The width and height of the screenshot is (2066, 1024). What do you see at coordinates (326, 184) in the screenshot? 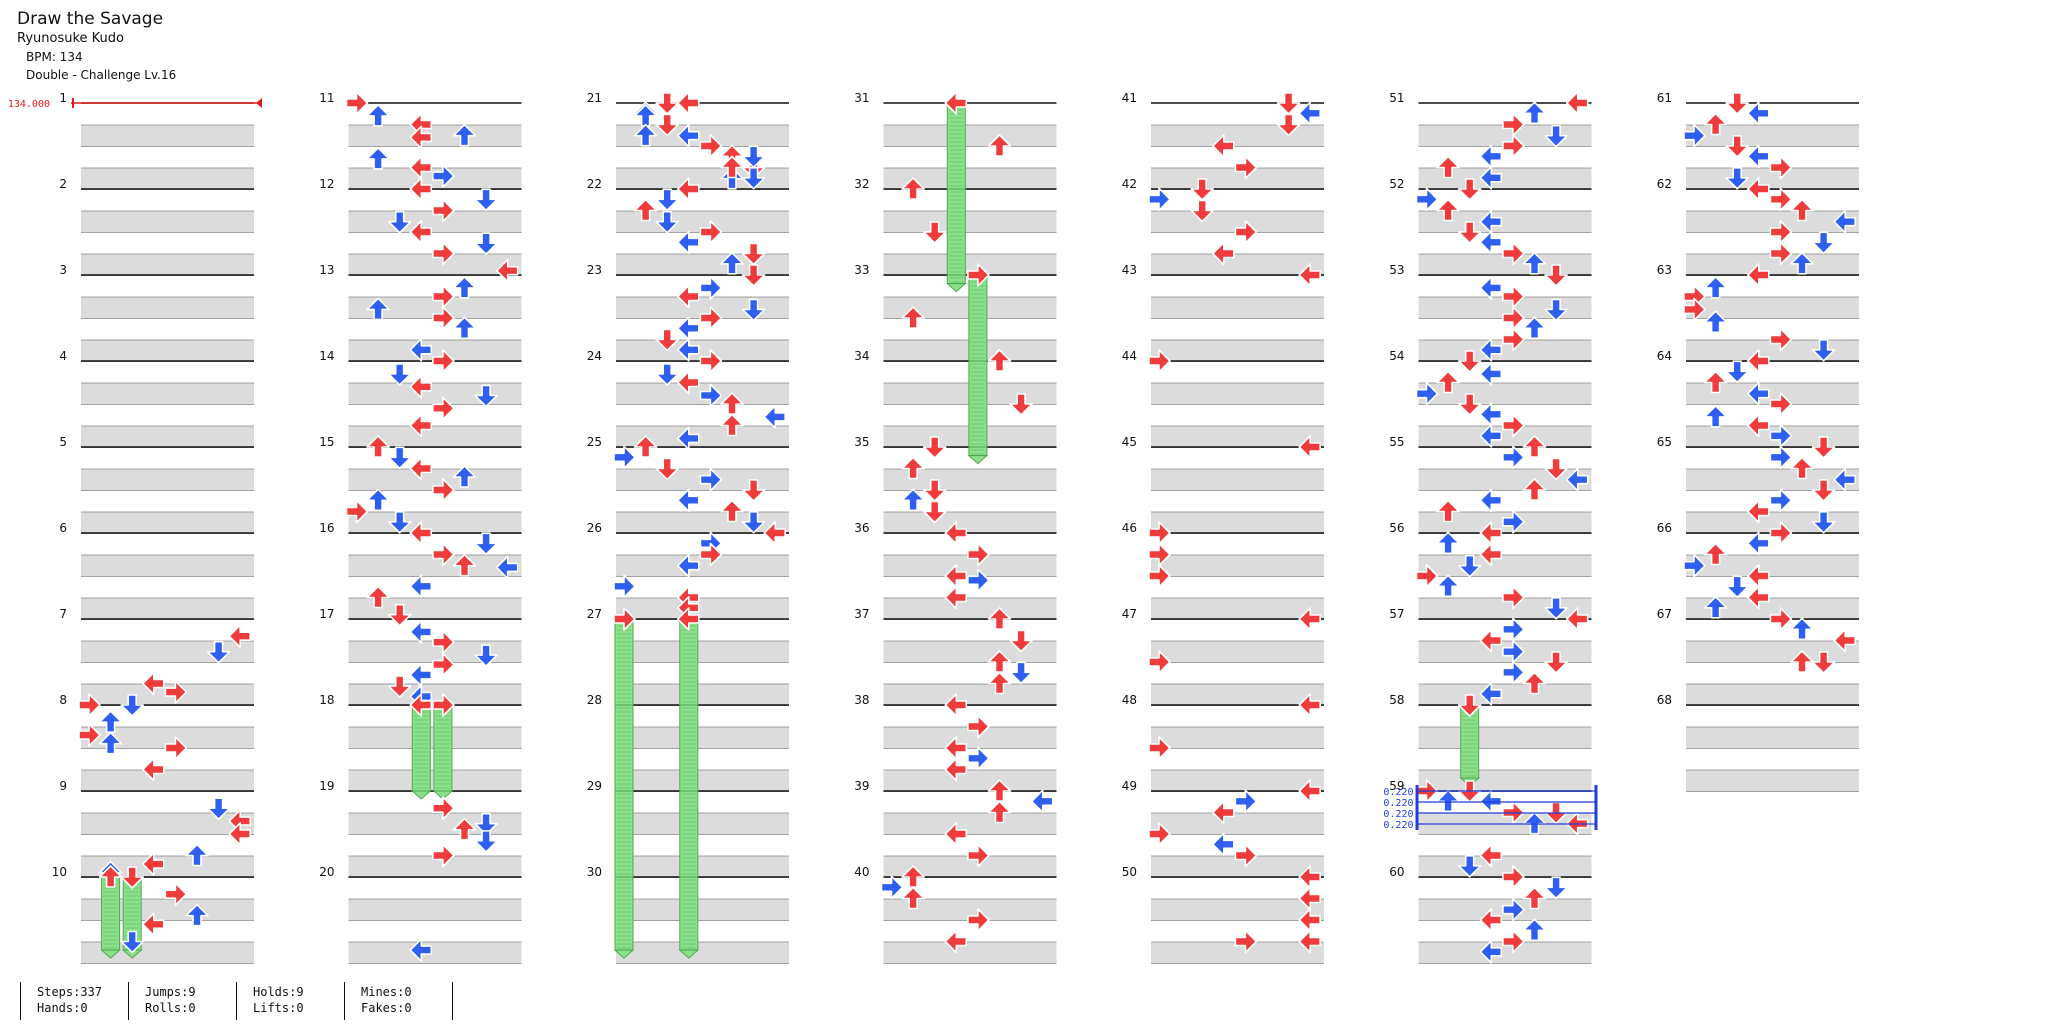
I see `measure-number: 12` at bounding box center [326, 184].